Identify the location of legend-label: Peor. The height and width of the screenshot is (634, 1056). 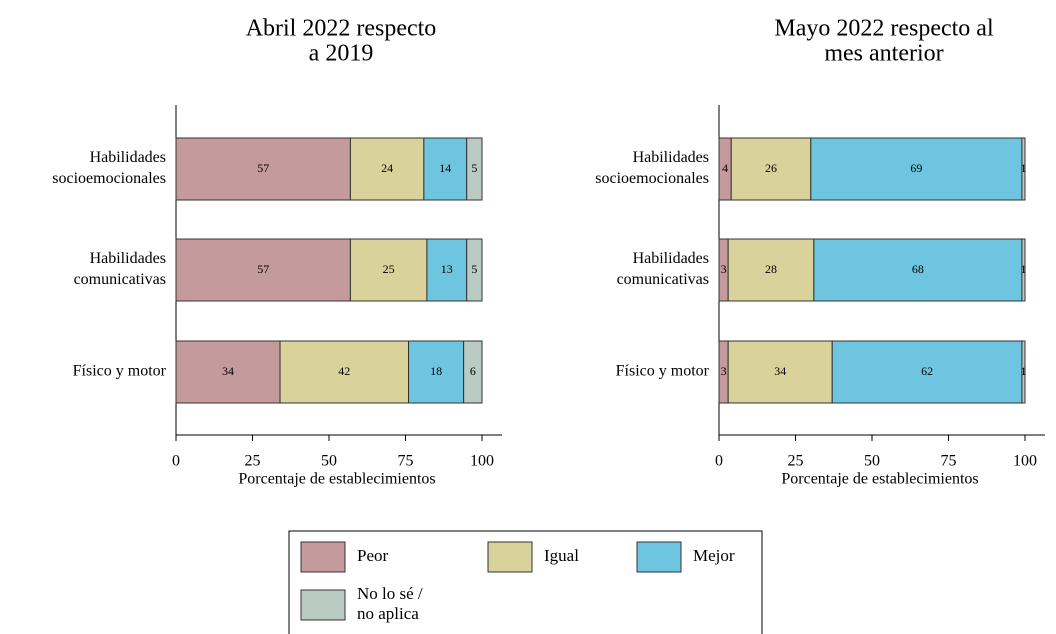
(373, 555).